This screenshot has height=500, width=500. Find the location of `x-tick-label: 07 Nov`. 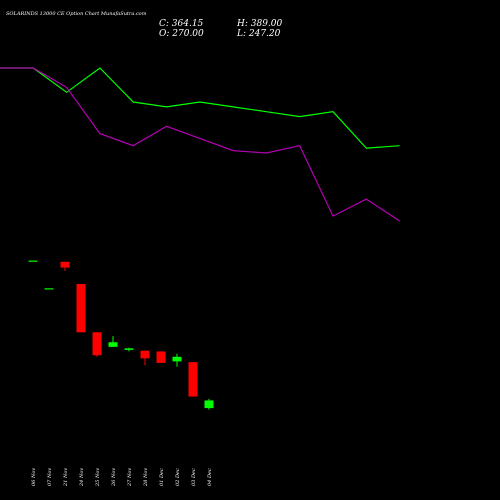

x-tick-label: 07 Nov is located at coordinates (50, 477).